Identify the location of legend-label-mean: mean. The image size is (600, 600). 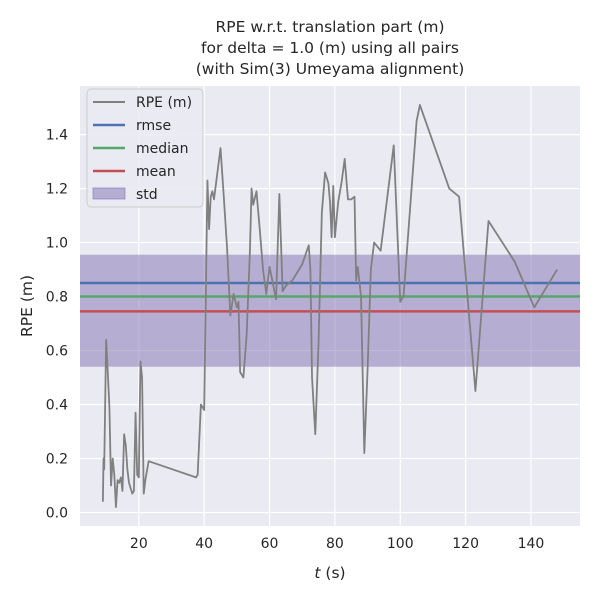
(156, 172).